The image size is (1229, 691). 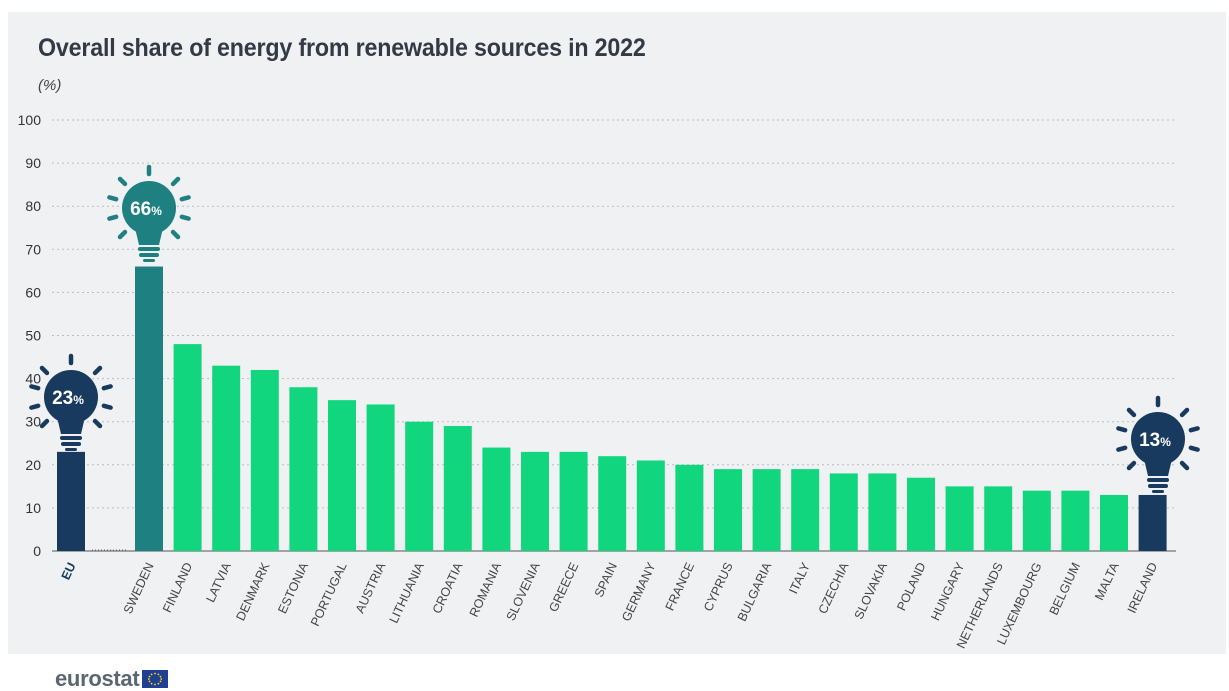 I want to click on y-tick-label-50: 50, so click(x=33, y=336).